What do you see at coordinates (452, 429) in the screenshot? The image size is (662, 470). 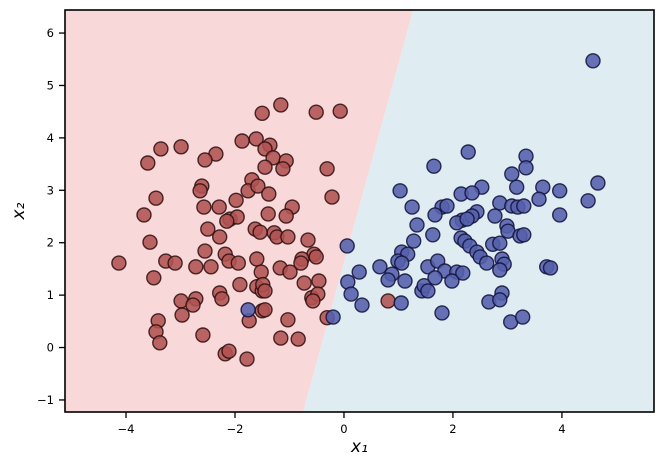 I see `x-tick-label: 2` at bounding box center [452, 429].